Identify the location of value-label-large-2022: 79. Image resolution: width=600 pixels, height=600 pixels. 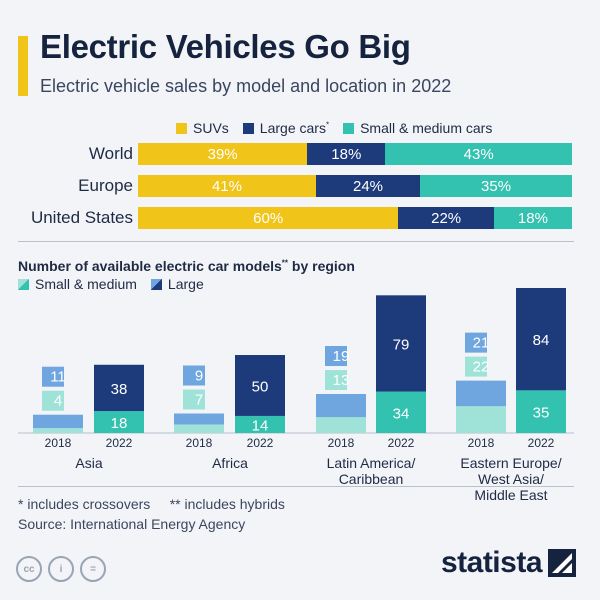
(401, 344).